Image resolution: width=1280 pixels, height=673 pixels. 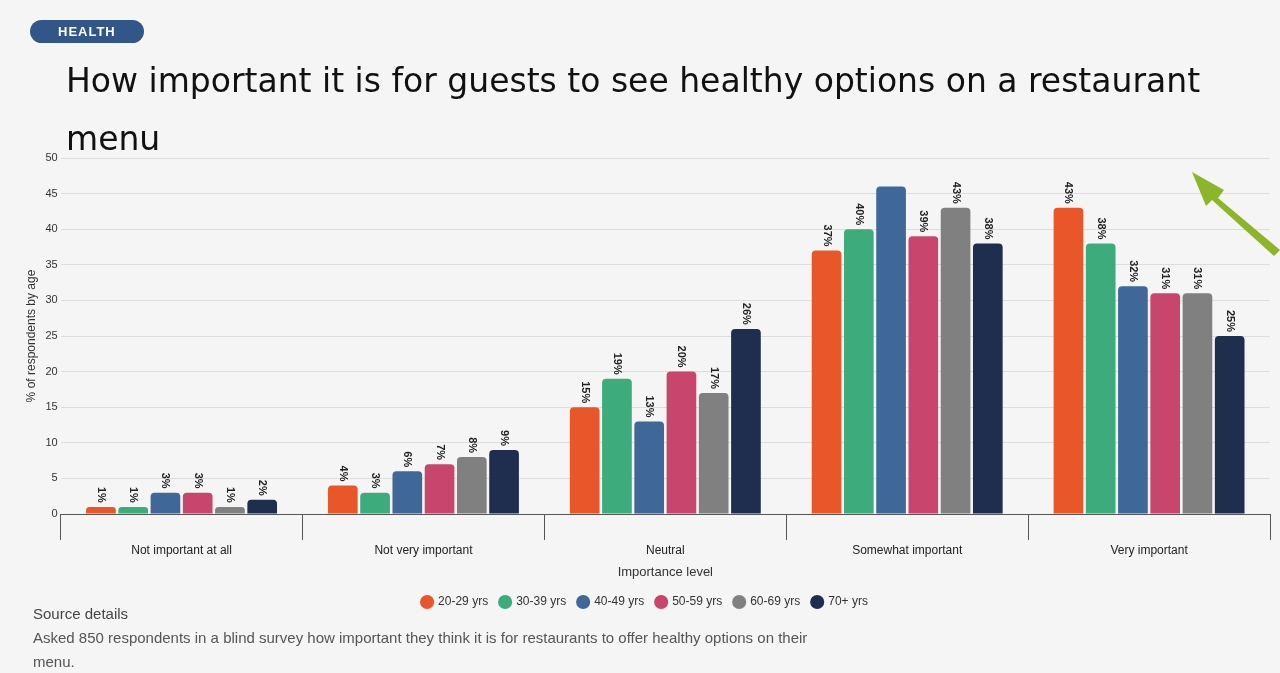 What do you see at coordinates (617, 363) in the screenshot?
I see `data-label: 19%` at bounding box center [617, 363].